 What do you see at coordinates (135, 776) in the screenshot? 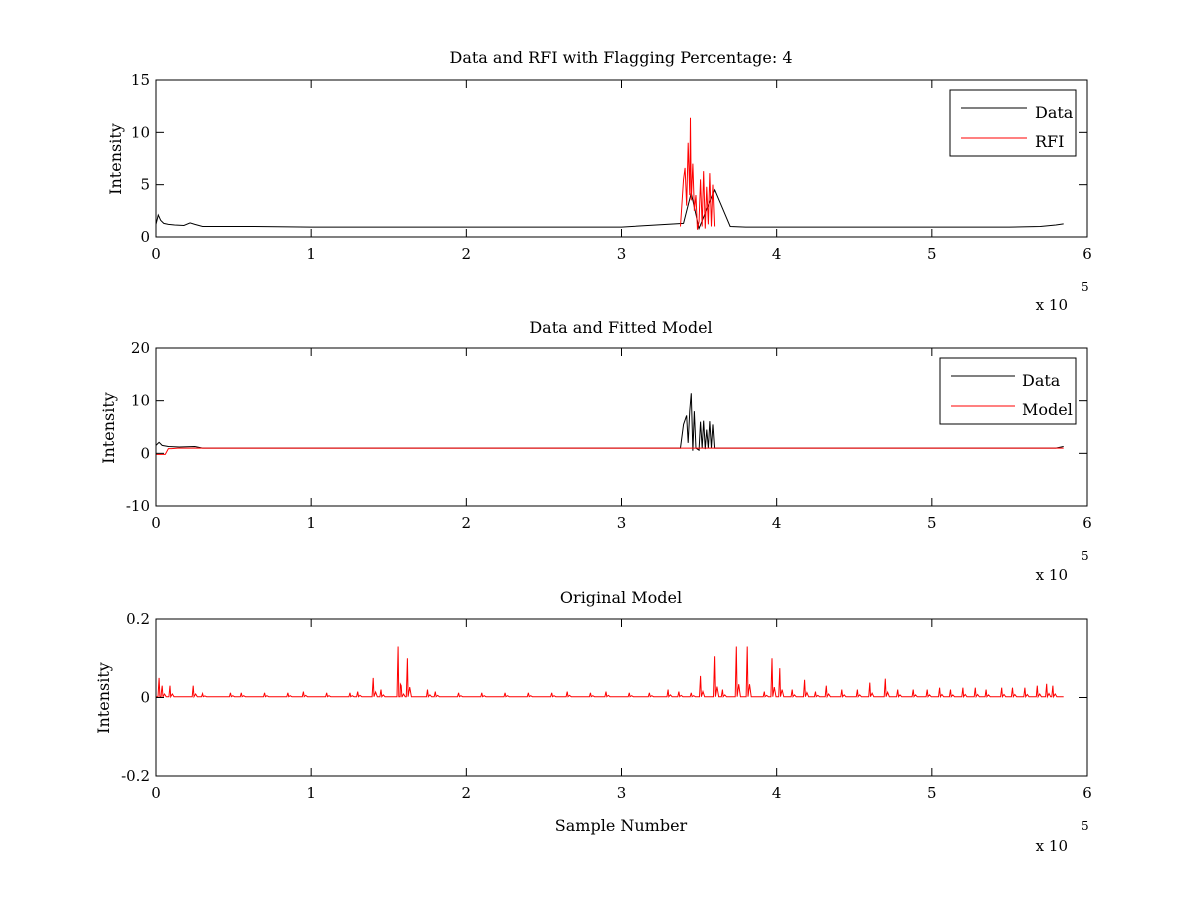
I see `axes-3-ytick-label: -0.2` at bounding box center [135, 776].